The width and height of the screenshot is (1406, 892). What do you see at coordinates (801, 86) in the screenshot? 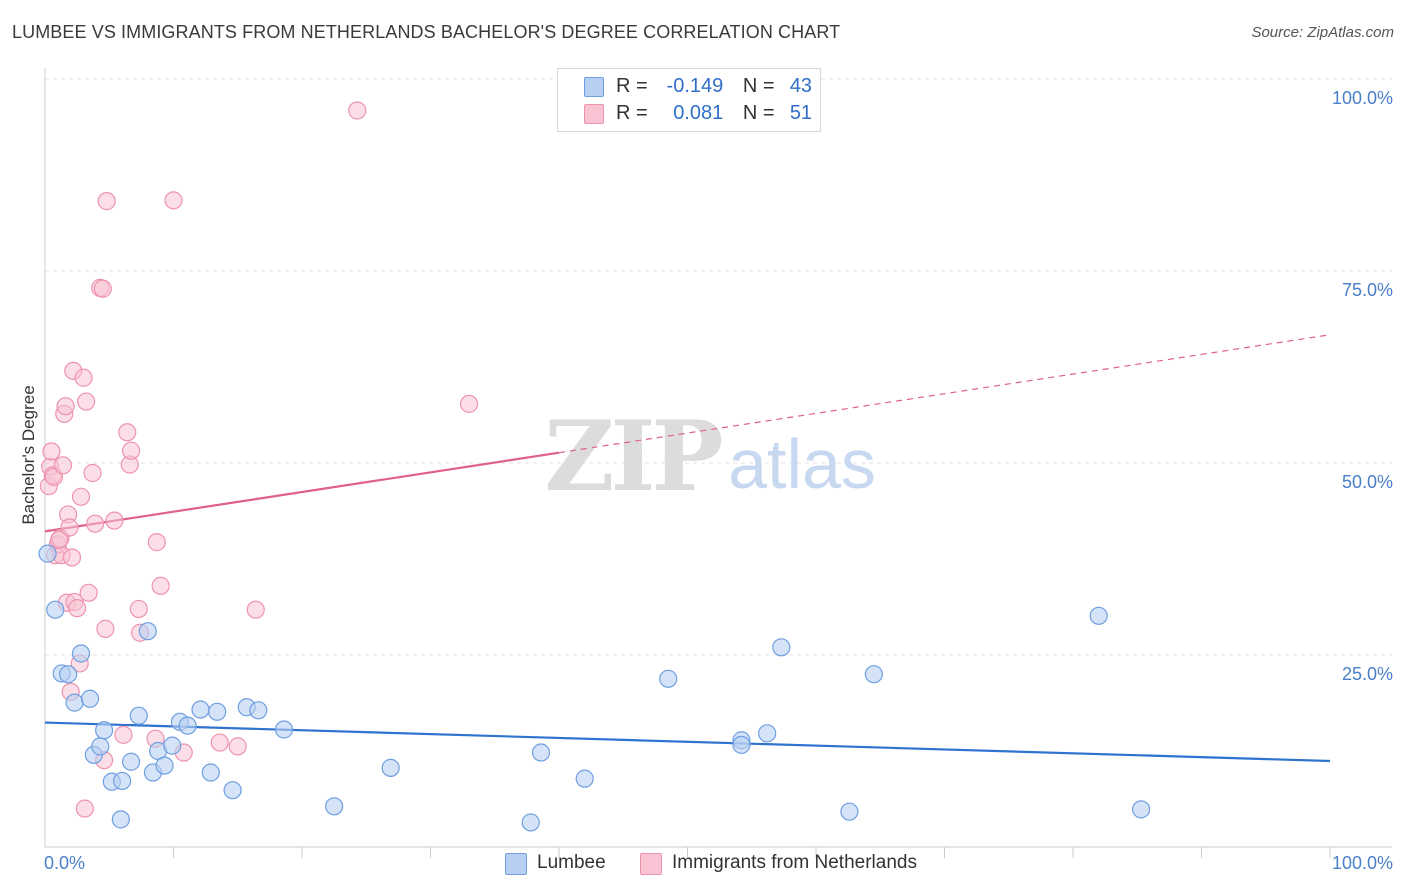
I see `legend-n-value: 43` at bounding box center [801, 86].